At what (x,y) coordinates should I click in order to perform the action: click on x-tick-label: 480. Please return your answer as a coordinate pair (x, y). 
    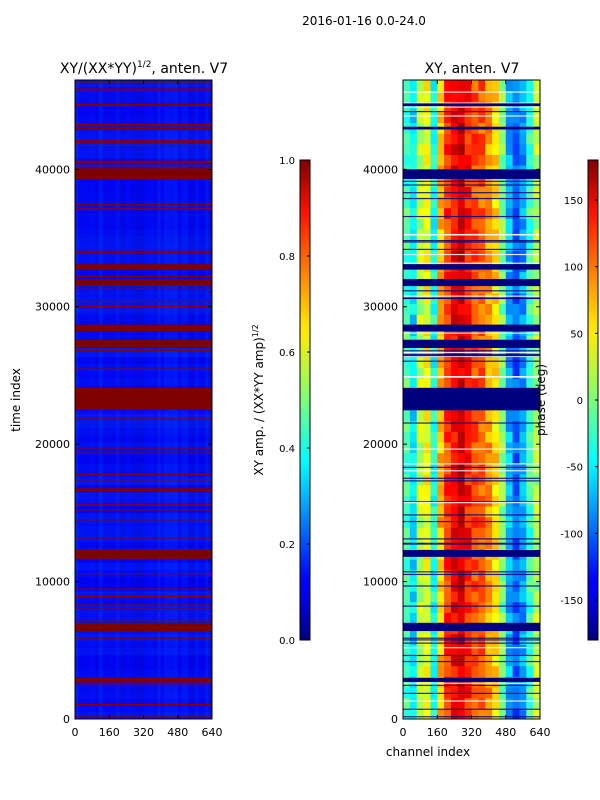
    Looking at the image, I should click on (177, 732).